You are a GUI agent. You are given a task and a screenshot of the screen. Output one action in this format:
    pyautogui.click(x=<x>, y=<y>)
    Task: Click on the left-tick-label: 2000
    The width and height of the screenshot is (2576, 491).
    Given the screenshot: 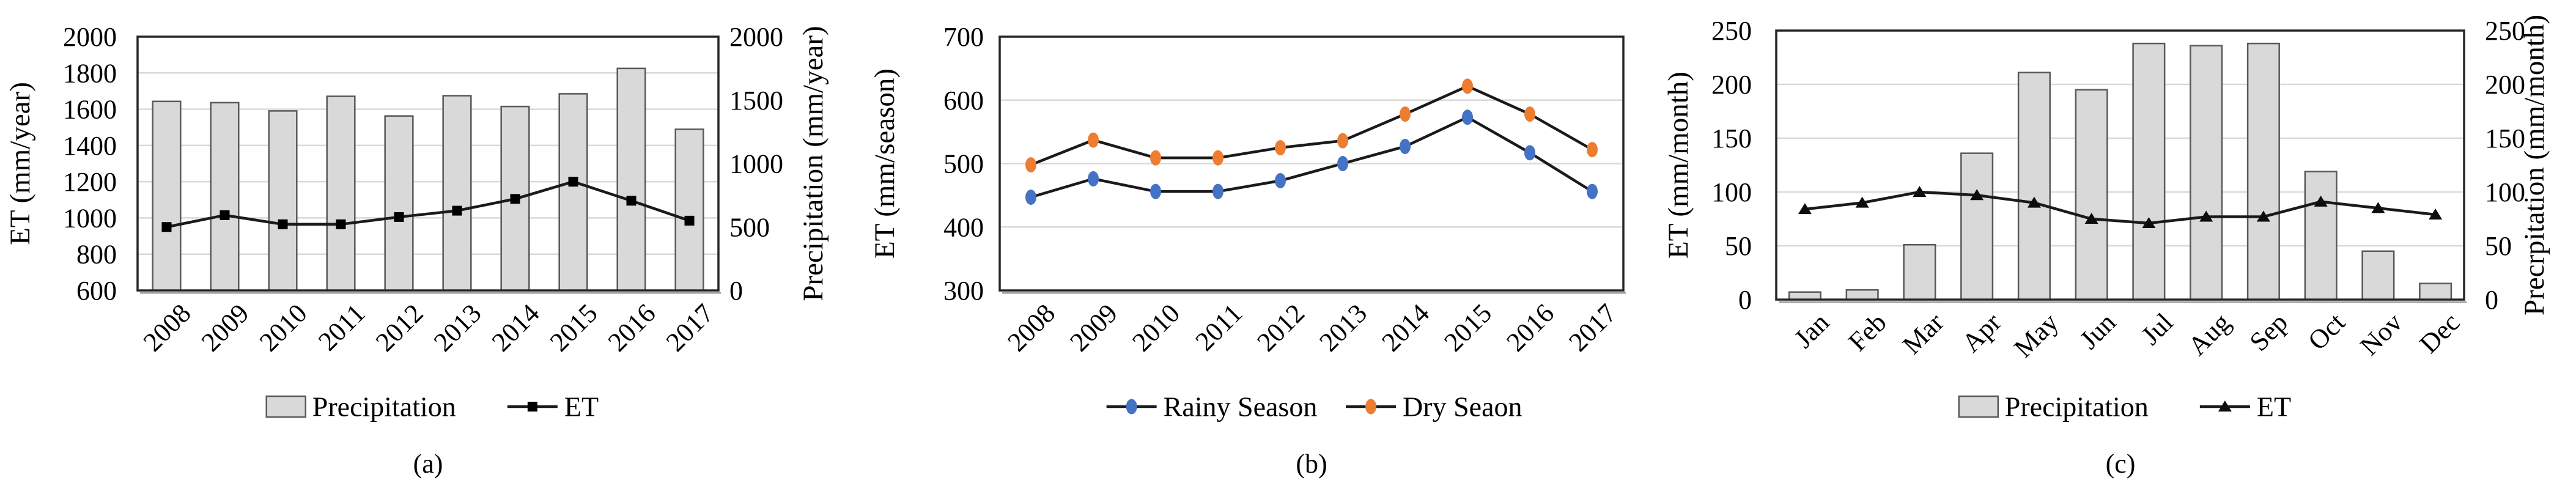 What is the action you would take?
    pyautogui.click(x=90, y=37)
    